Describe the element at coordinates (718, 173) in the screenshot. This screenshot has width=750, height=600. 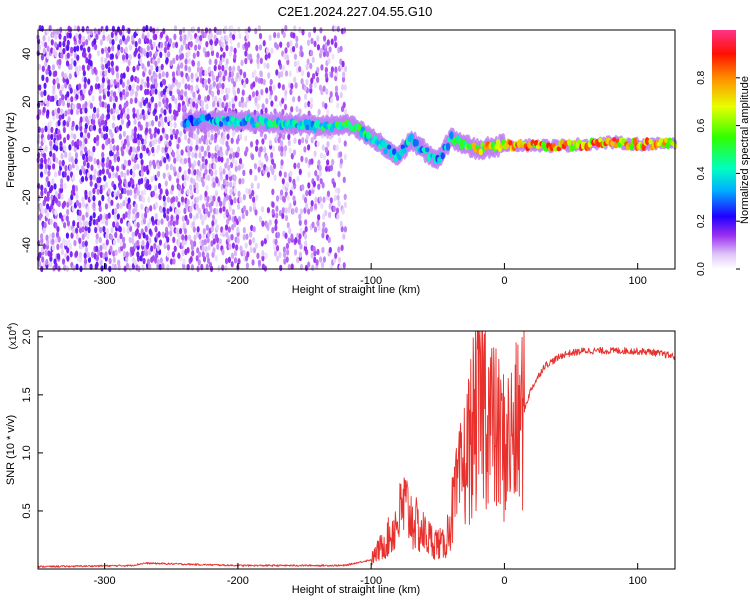
I see `colorbar-ticks: 0.00.20.40.60.8` at that location.